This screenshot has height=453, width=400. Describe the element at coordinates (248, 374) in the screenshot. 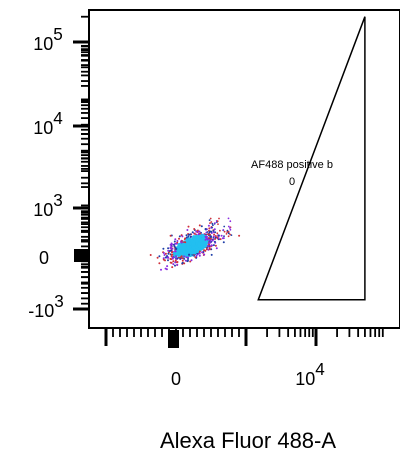

I see `x-axis-tick-labels: 0 104` at that location.